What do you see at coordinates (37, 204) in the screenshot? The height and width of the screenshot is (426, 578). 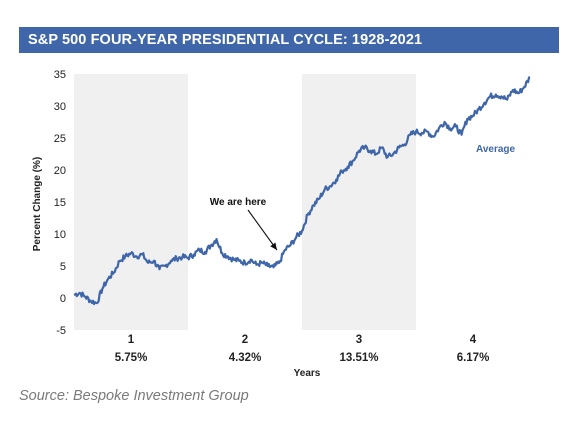 I see `y-axis-label: Percent Change (%)` at bounding box center [37, 204].